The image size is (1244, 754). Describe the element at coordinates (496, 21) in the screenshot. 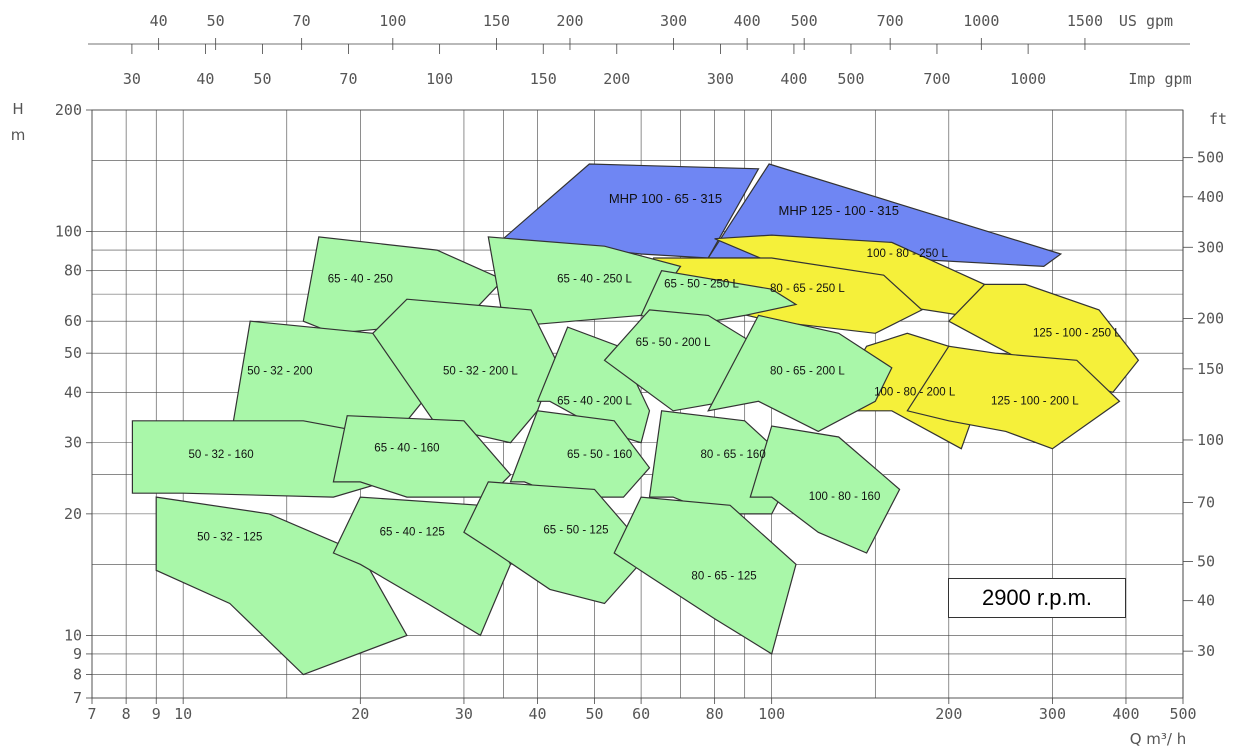

I see `us-gpm-tick-label: 150` at that location.